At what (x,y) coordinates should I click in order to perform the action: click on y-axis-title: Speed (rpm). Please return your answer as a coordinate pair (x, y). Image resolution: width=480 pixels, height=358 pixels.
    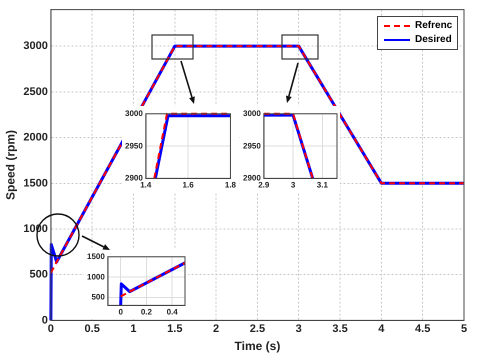
    Looking at the image, I should click on (11, 165).